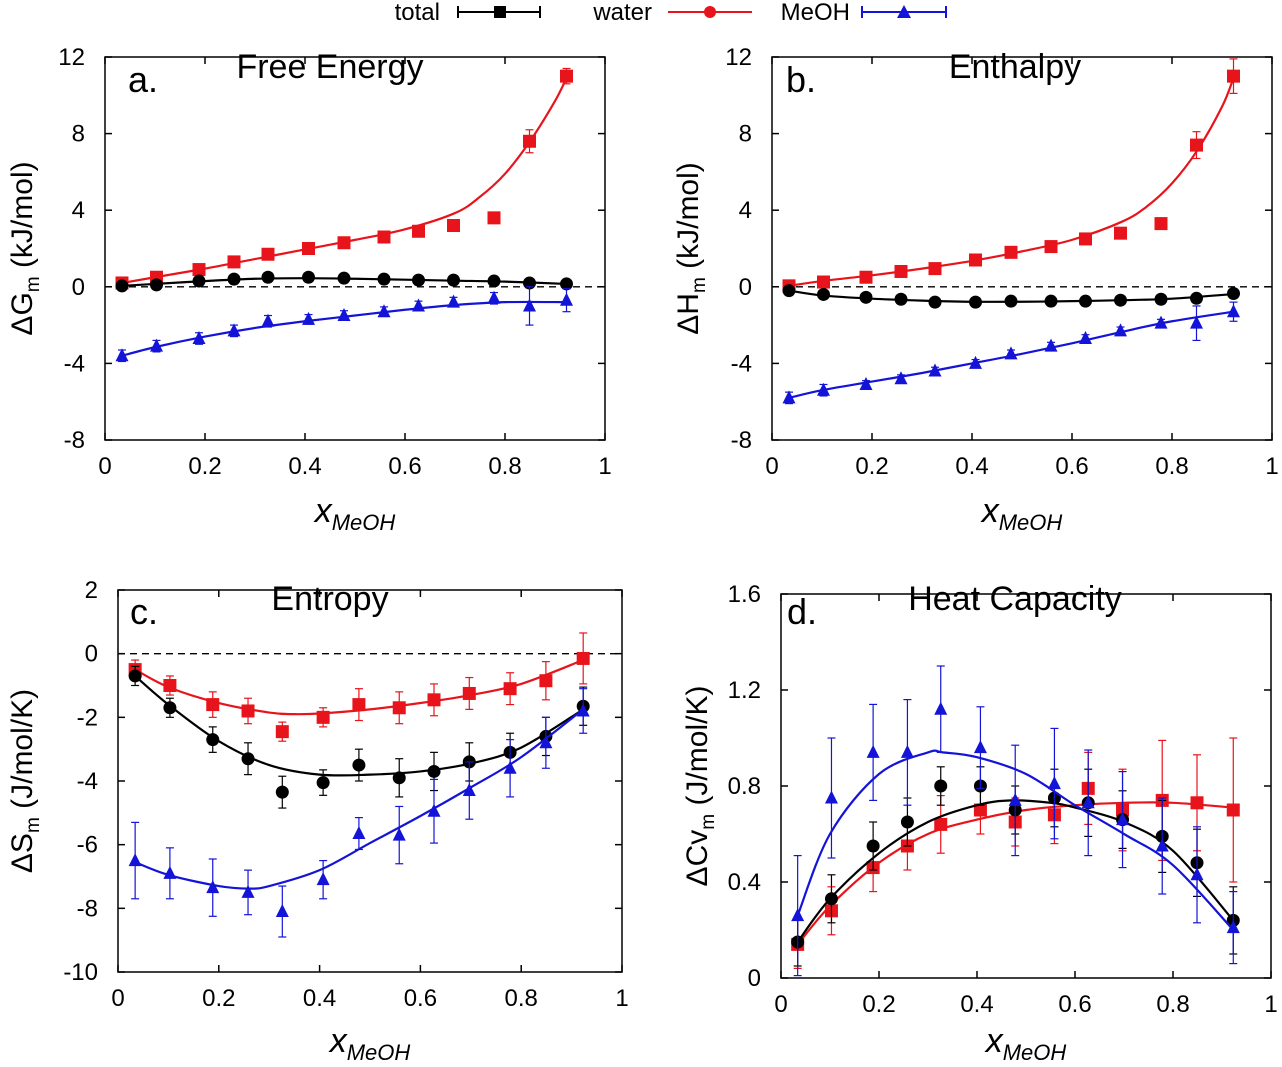 The image size is (1282, 1067). Describe the element at coordinates (87, 845) in the screenshot. I see `y-tick-label: -6` at that location.